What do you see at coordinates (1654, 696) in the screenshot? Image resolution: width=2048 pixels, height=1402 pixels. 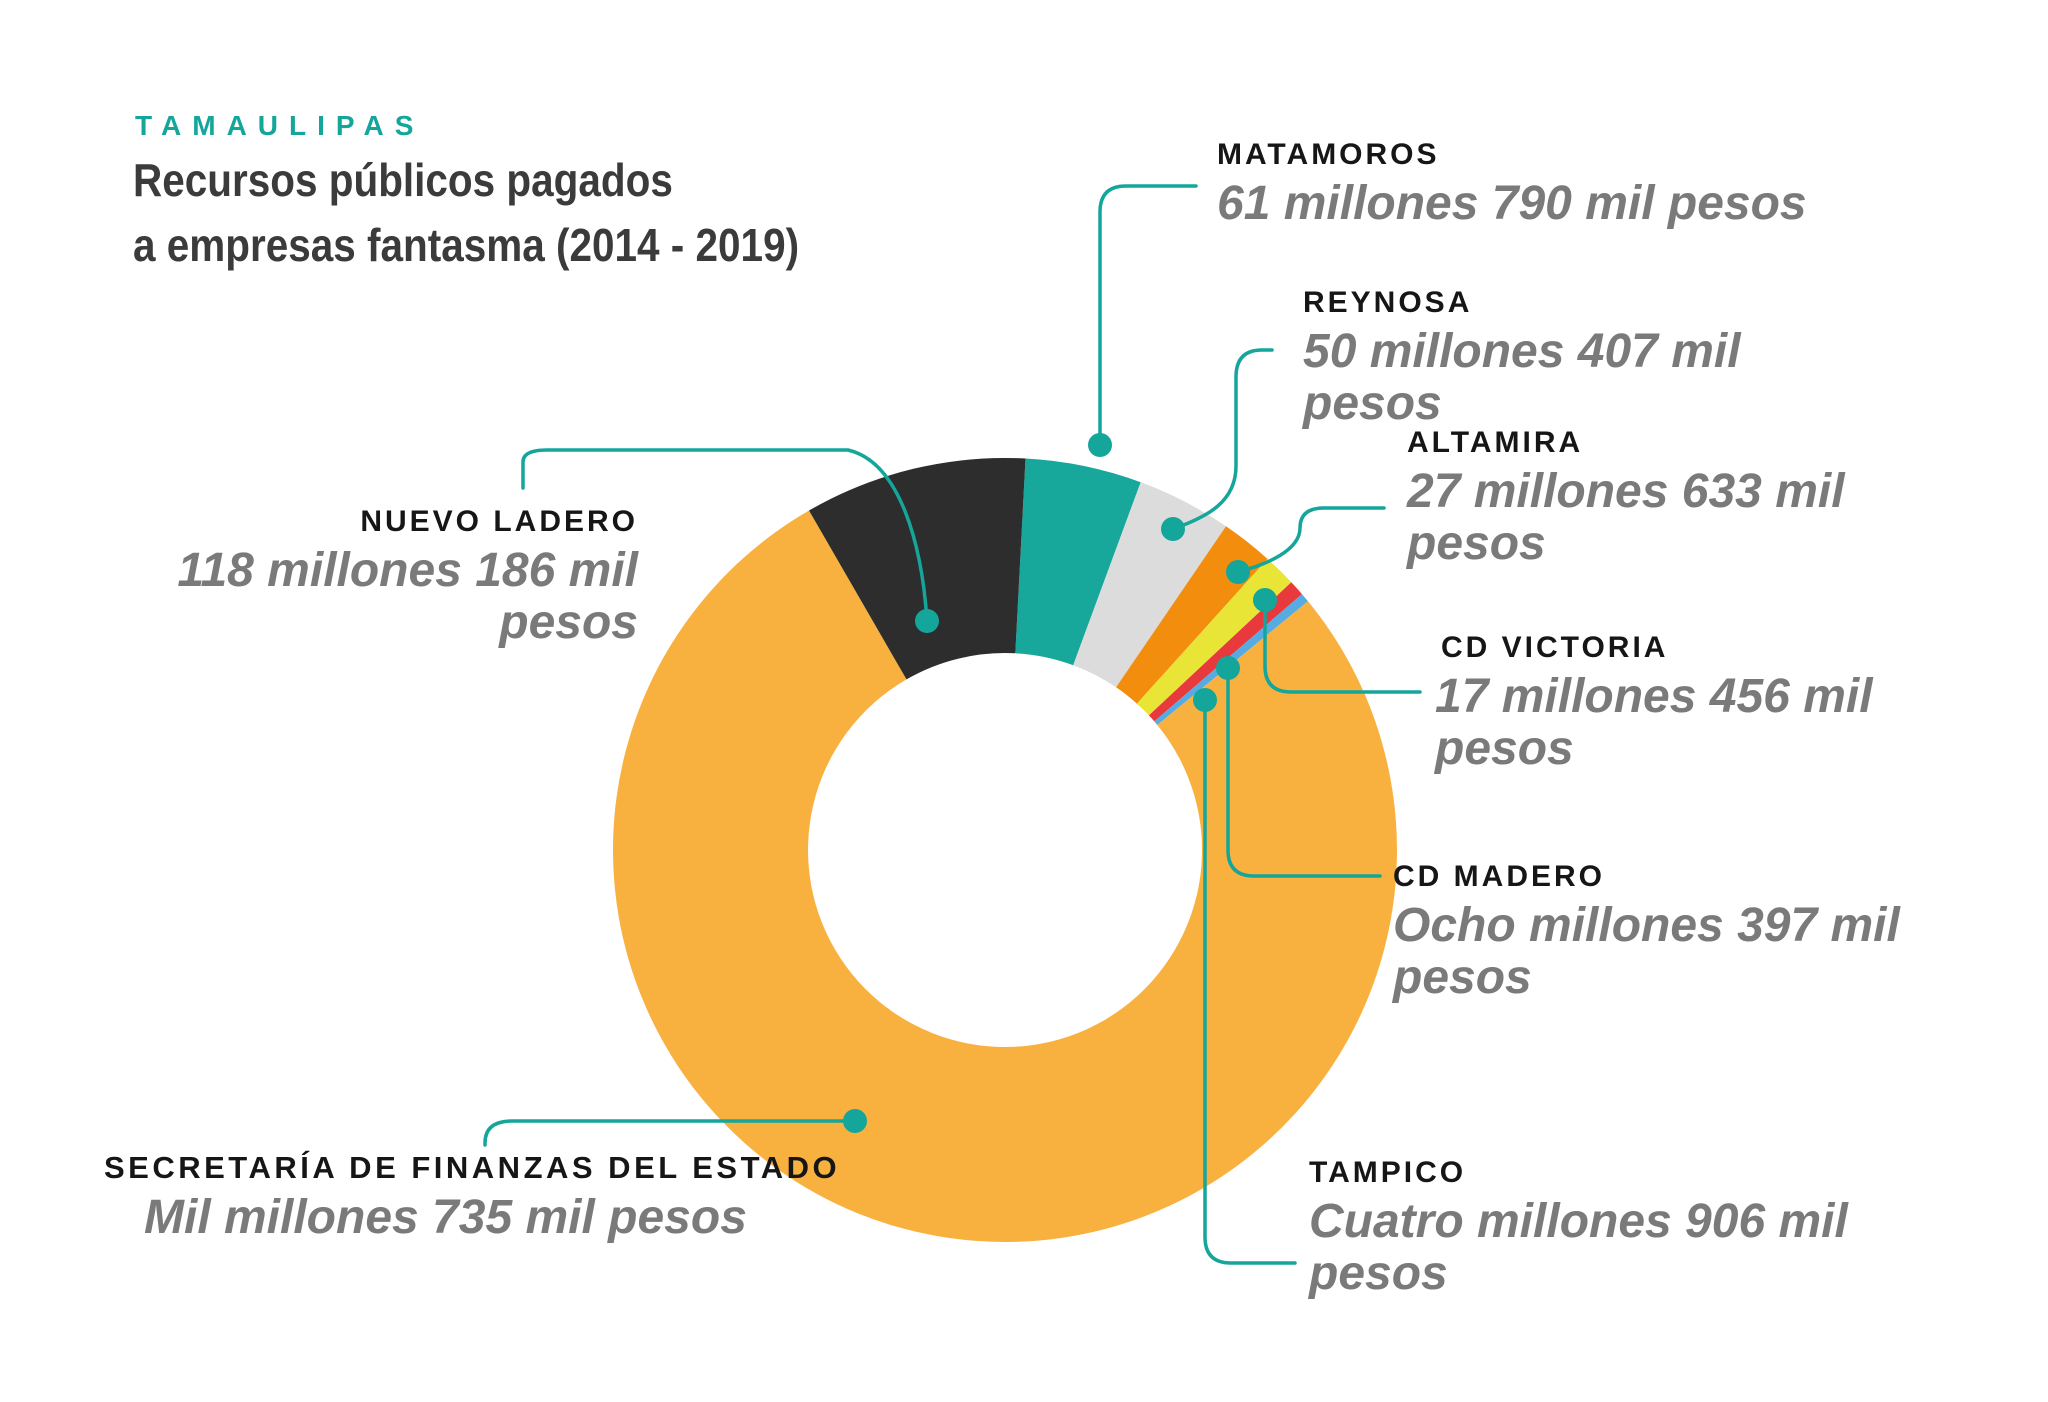 I see `callout-value-line: 17 millones 456 mil` at bounding box center [1654, 696].